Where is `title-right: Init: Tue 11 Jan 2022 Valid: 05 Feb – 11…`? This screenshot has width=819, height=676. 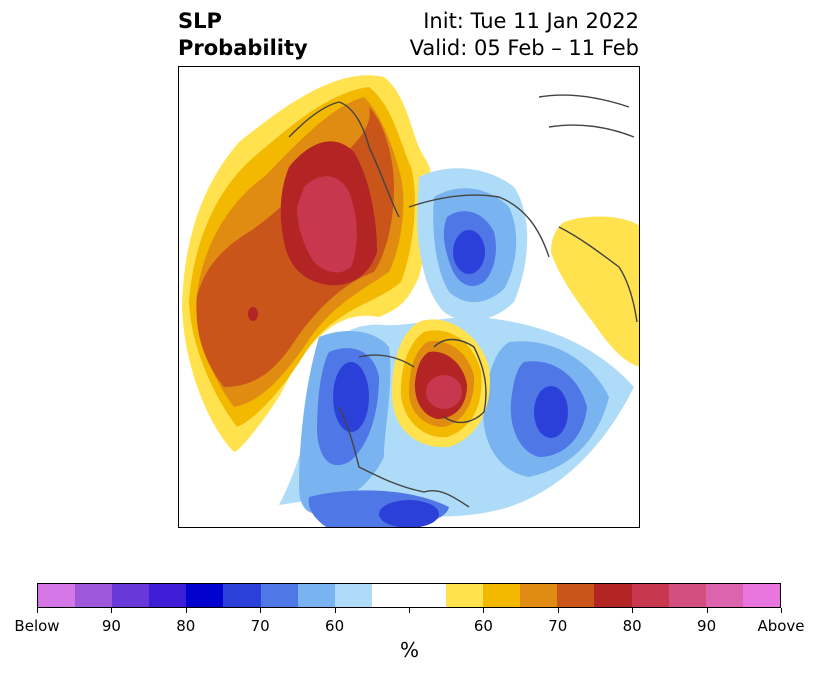 title-right: Init: Tue 11 Jan 2022 Valid: 05 Feb – 11… is located at coordinates (524, 34).